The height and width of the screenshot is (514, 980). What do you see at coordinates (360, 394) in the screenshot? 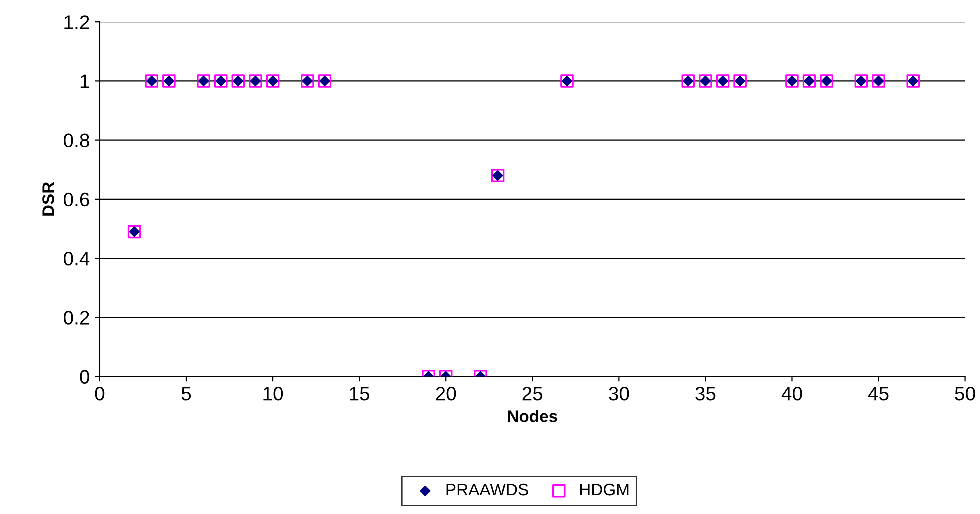
I see `x-tick-label: 15` at bounding box center [360, 394].